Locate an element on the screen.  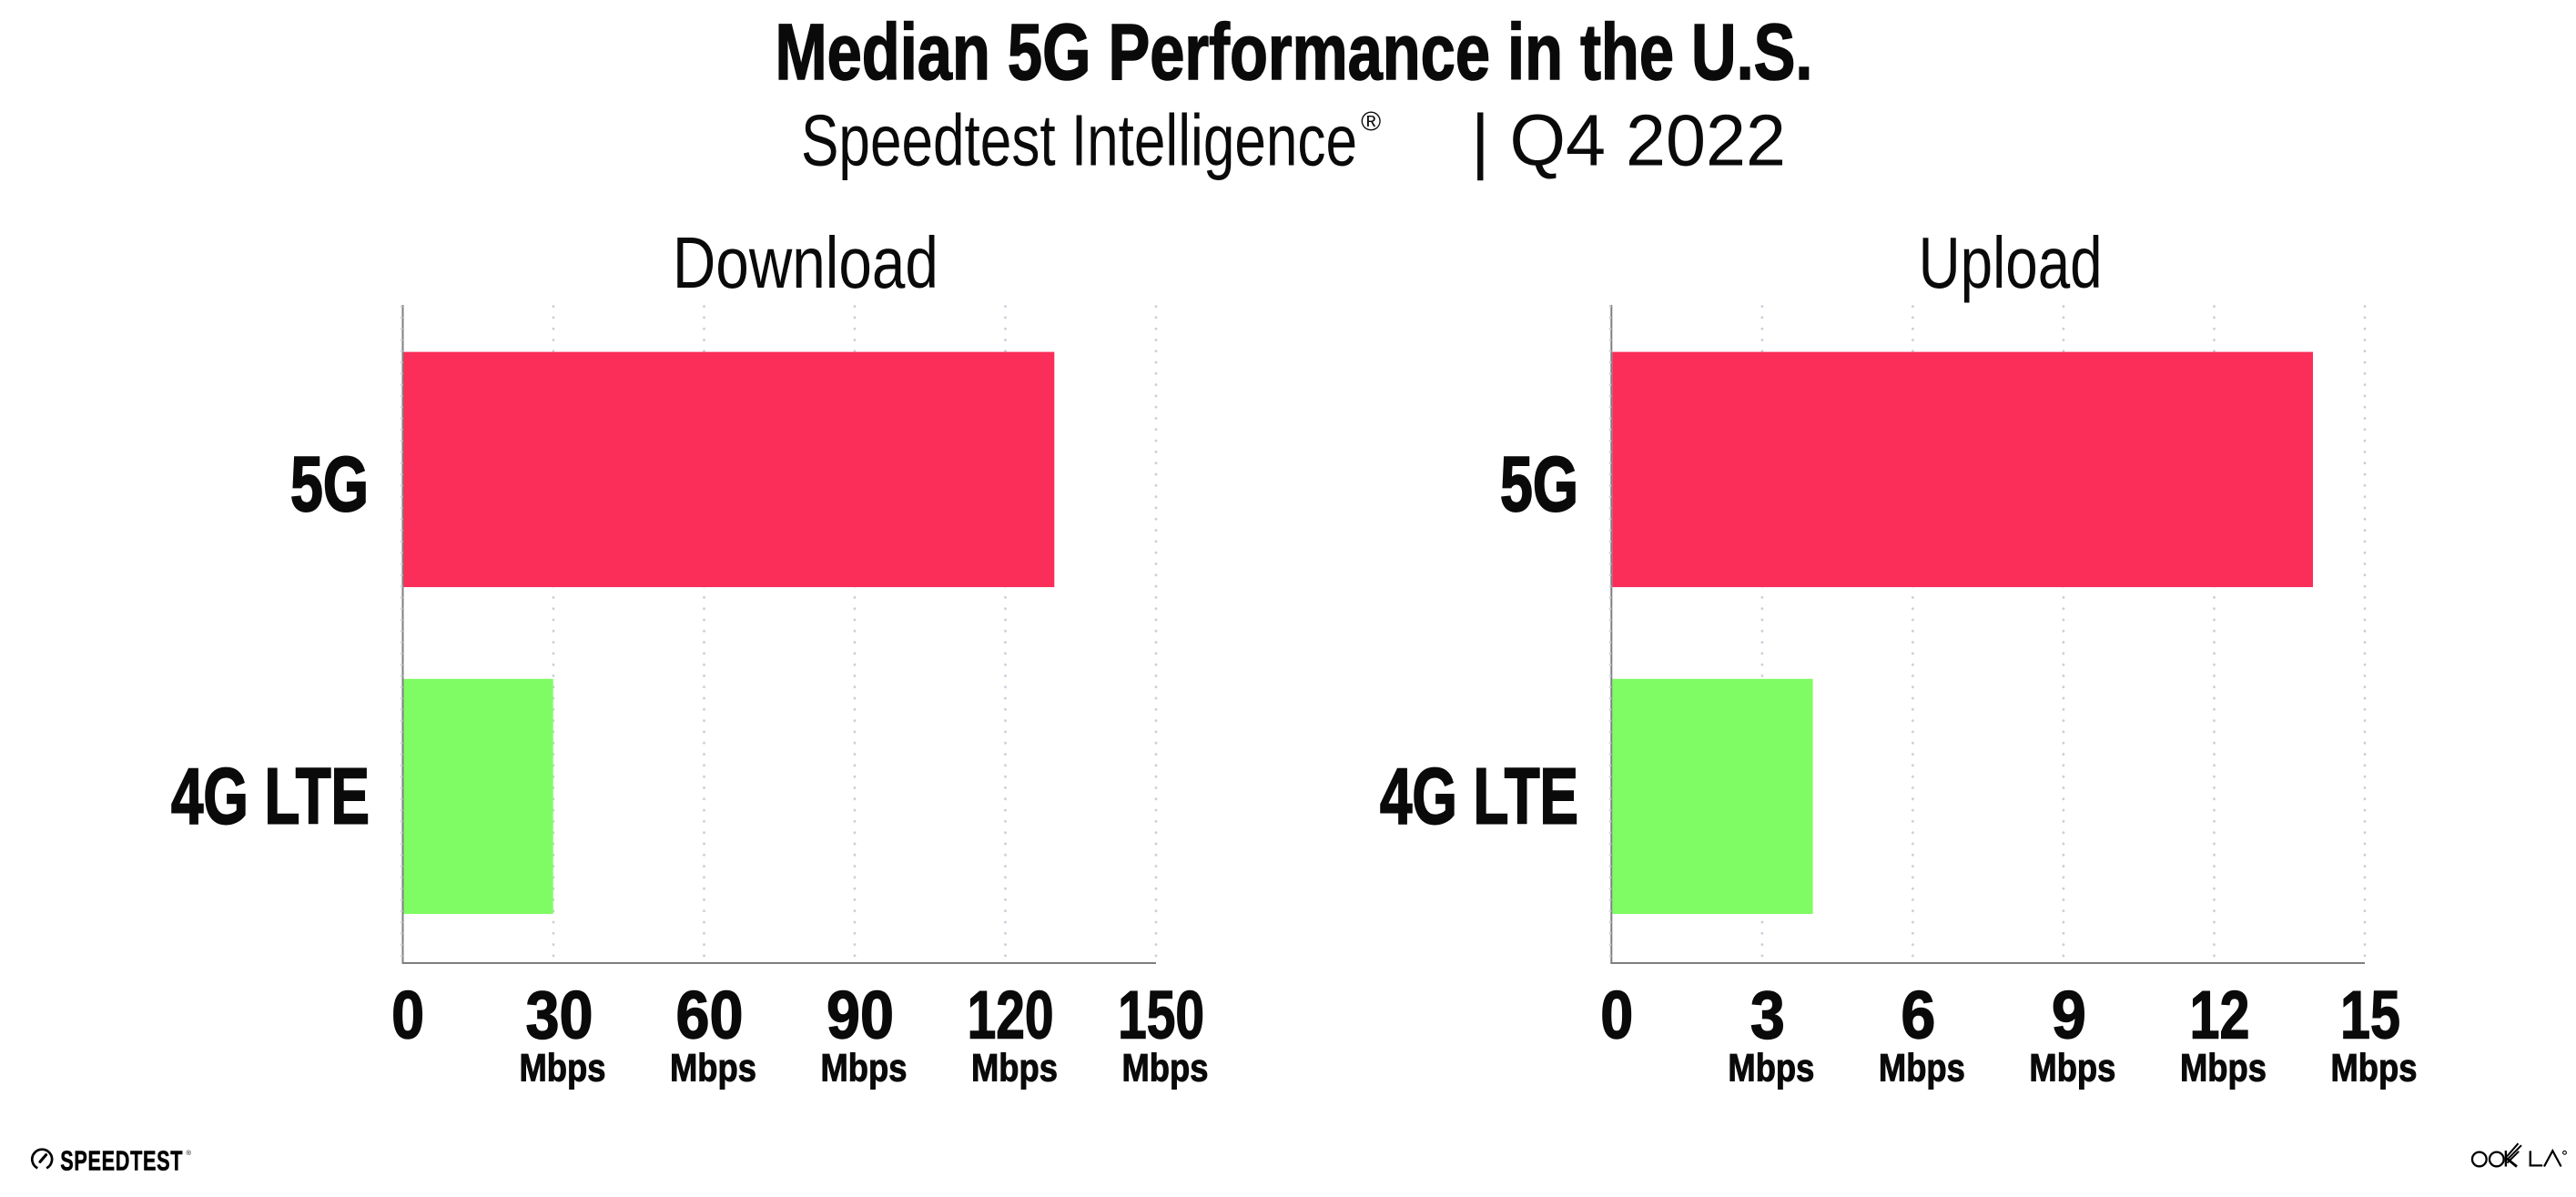
svg-text: | Q4 2022 is located at coordinates (1628, 139).